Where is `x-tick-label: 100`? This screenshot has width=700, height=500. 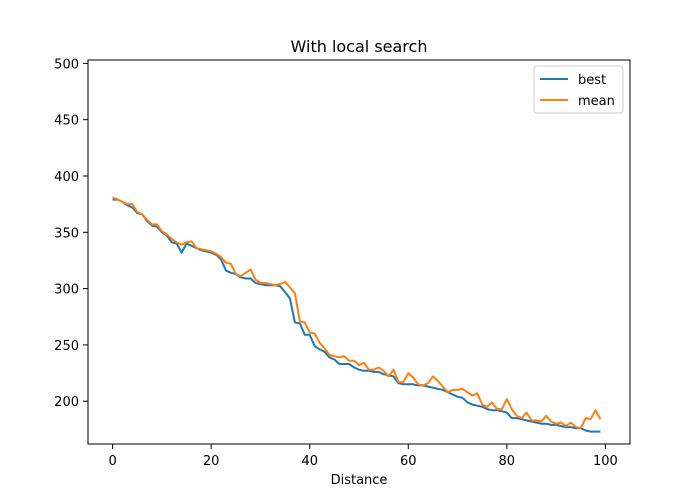
x-tick-label: 100 is located at coordinates (605, 461).